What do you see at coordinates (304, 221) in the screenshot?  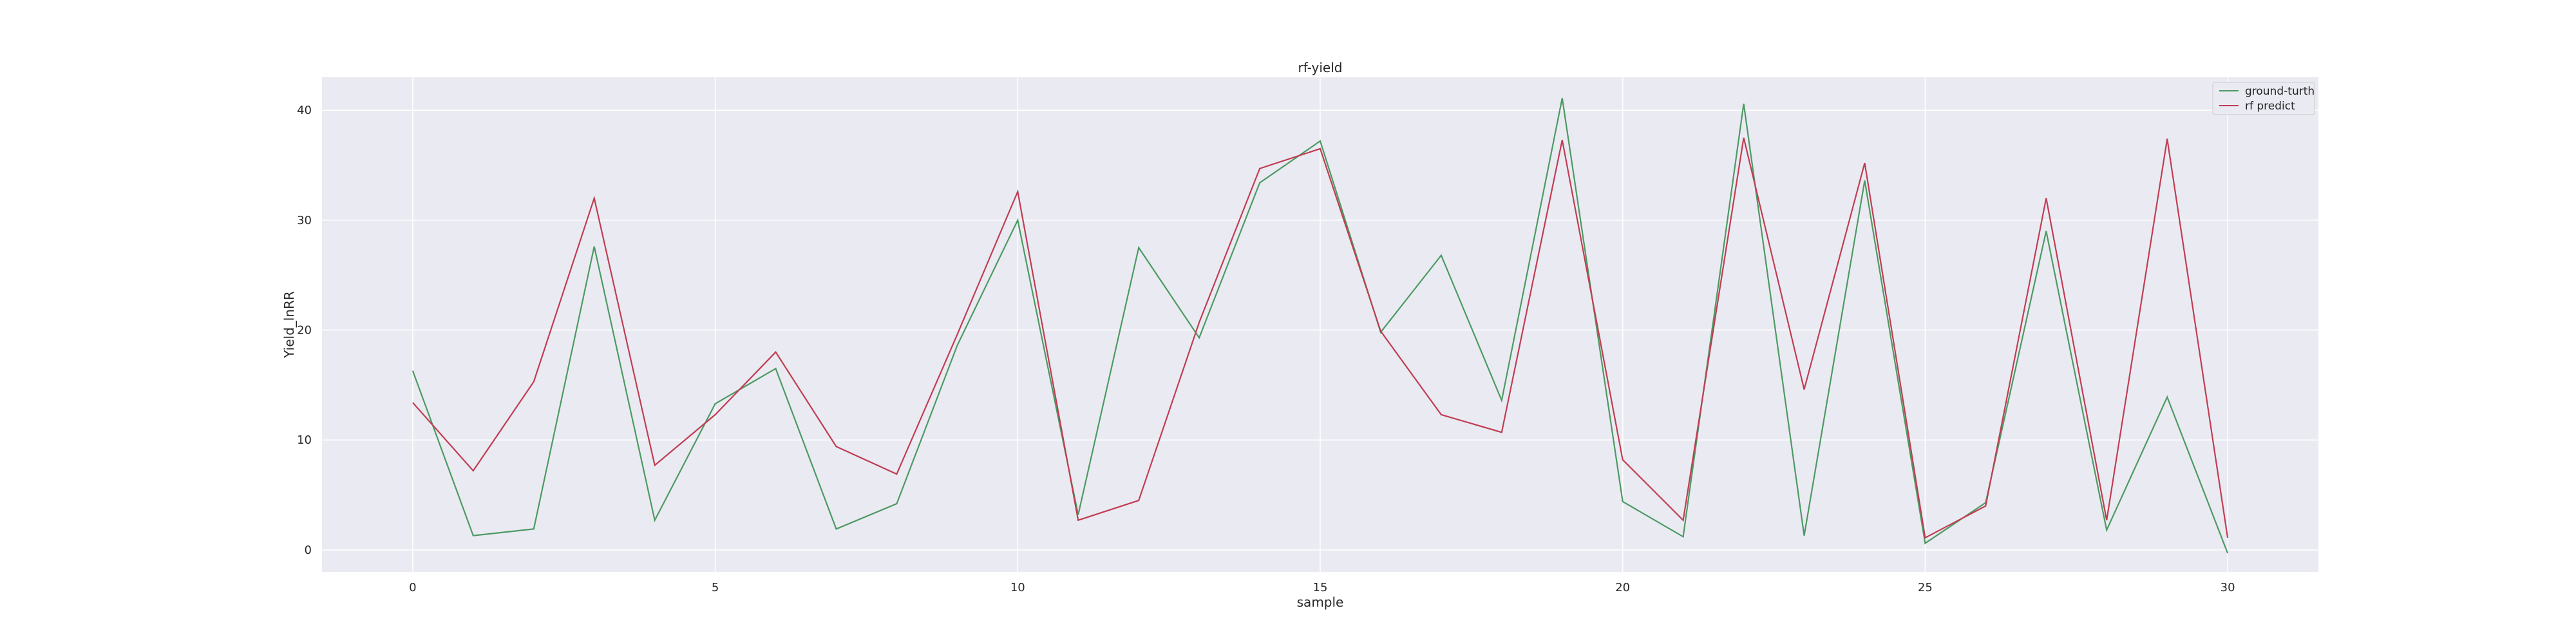 I see `y-tick-label: 30` at bounding box center [304, 221].